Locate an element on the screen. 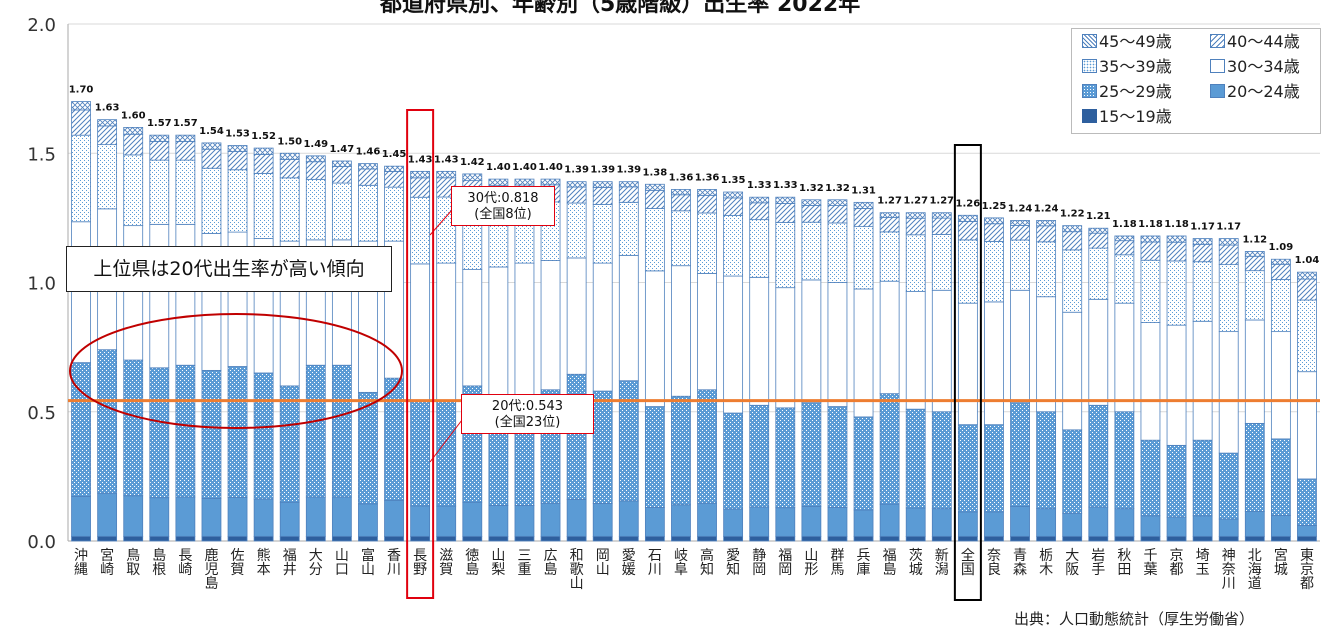 The image size is (1324, 629). callout-30s-pointer is located at coordinates (441, 222).